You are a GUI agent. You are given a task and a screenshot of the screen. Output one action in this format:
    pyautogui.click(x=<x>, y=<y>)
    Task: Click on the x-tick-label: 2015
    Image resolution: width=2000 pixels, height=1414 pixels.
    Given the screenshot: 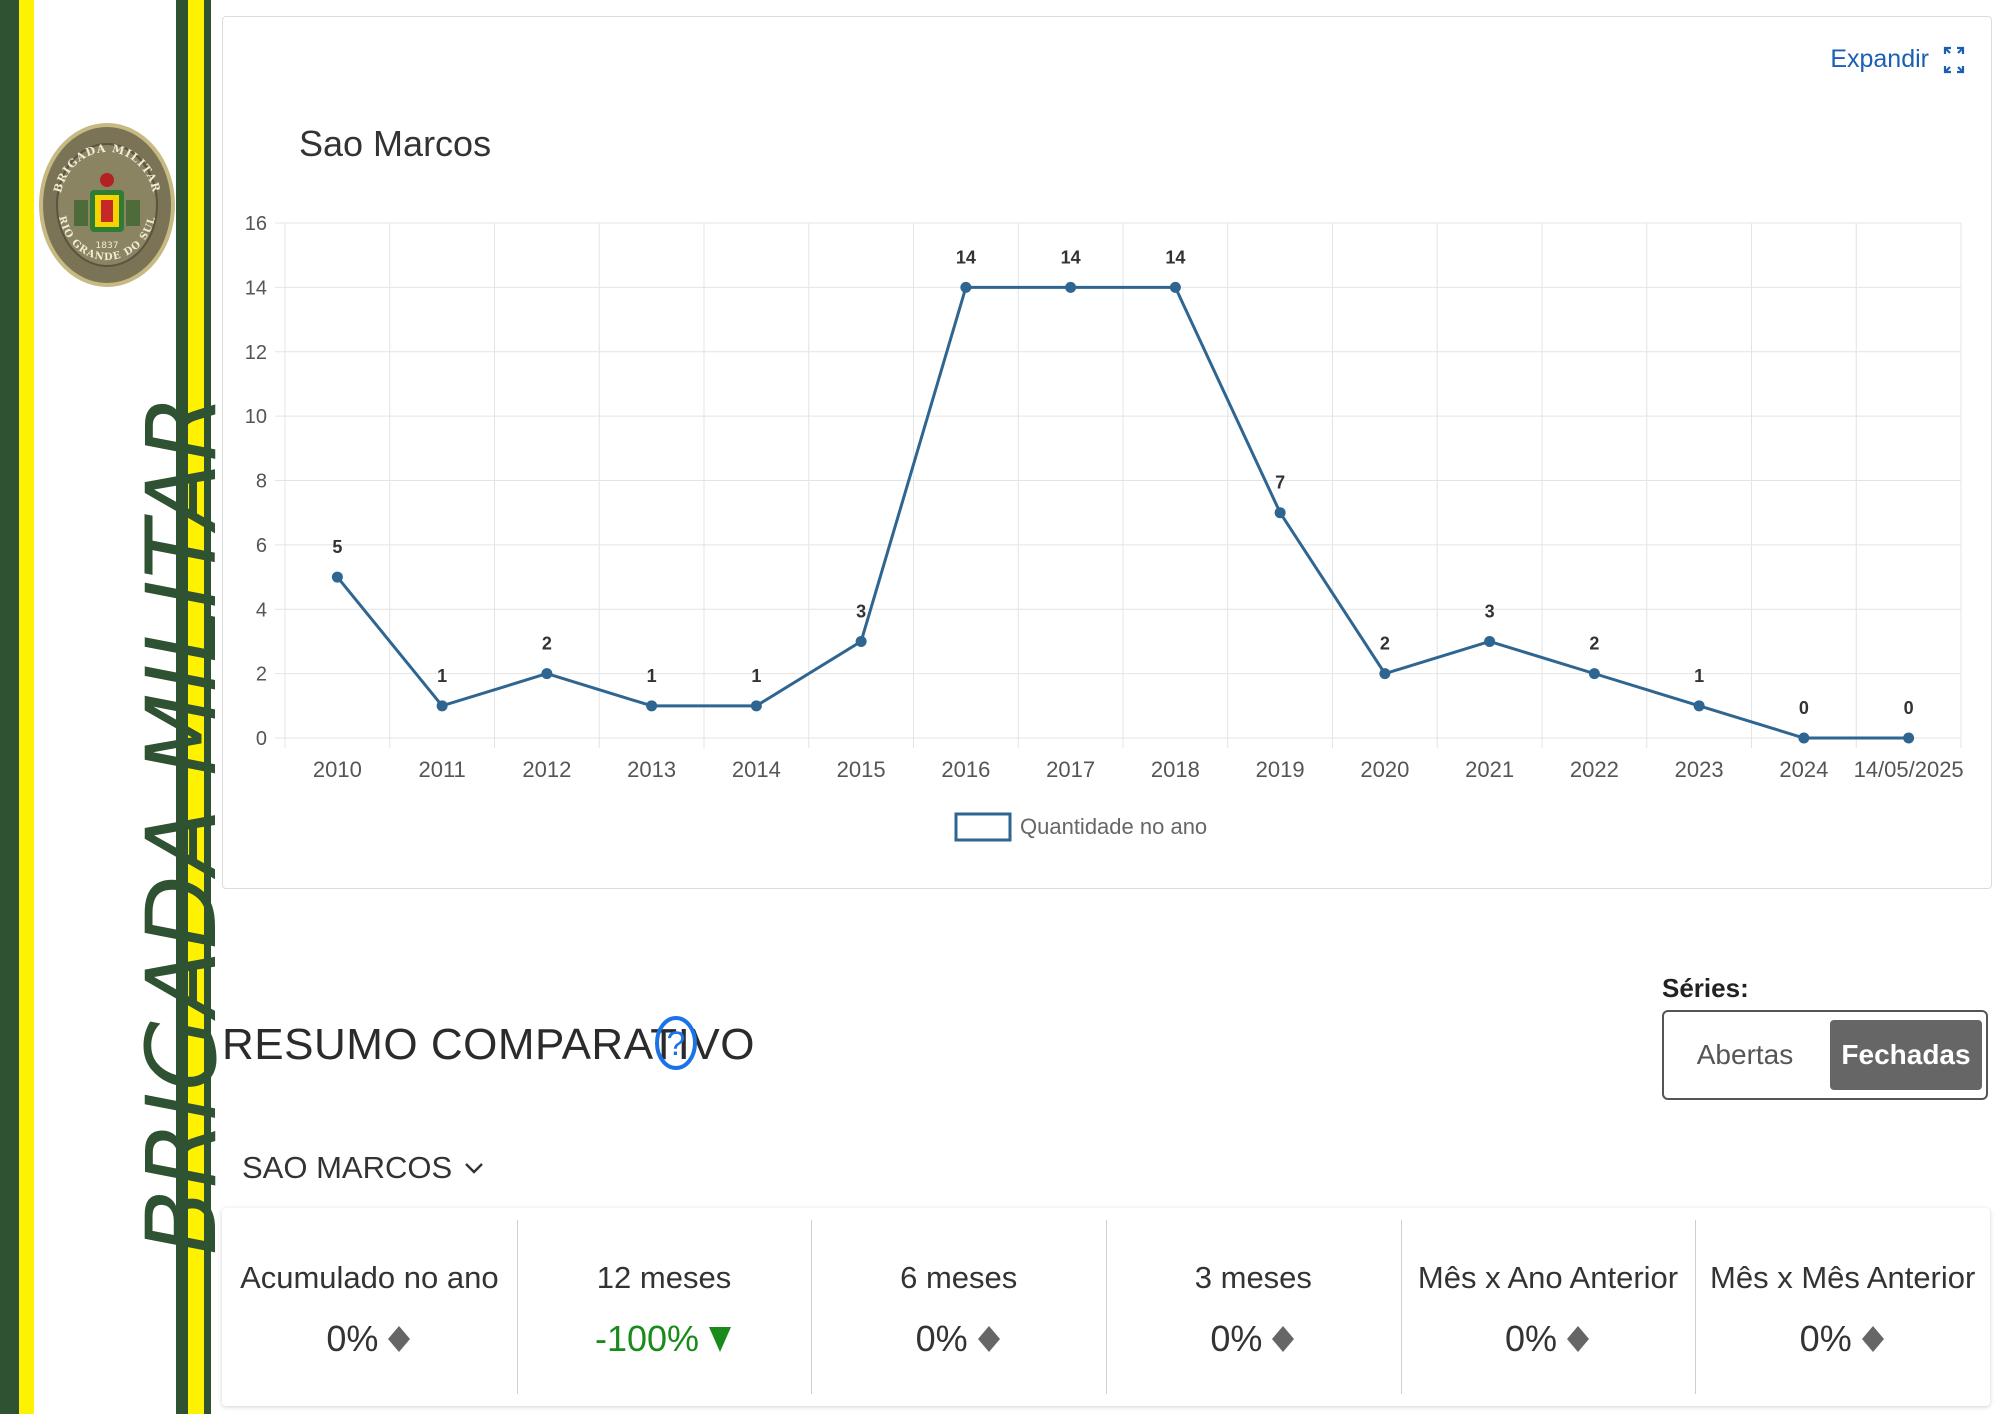 What is the action you would take?
    pyautogui.click(x=861, y=769)
    